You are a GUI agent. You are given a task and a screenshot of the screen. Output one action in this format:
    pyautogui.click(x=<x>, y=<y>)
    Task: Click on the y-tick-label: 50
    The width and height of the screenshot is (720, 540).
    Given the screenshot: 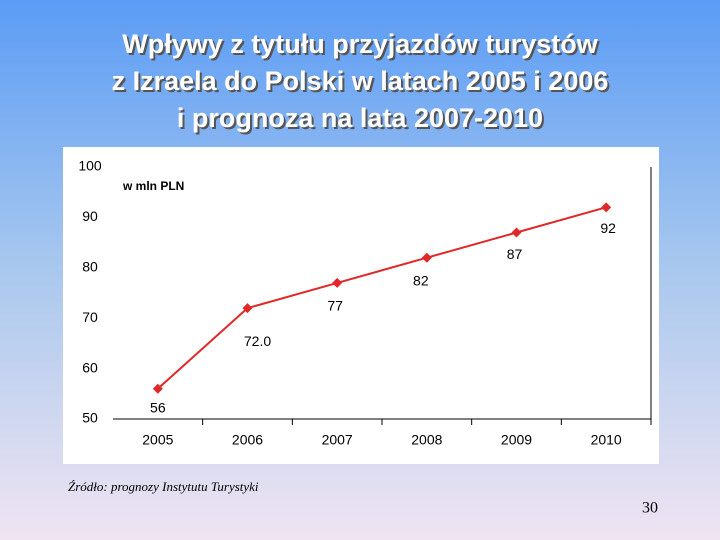 What is the action you would take?
    pyautogui.click(x=90, y=418)
    